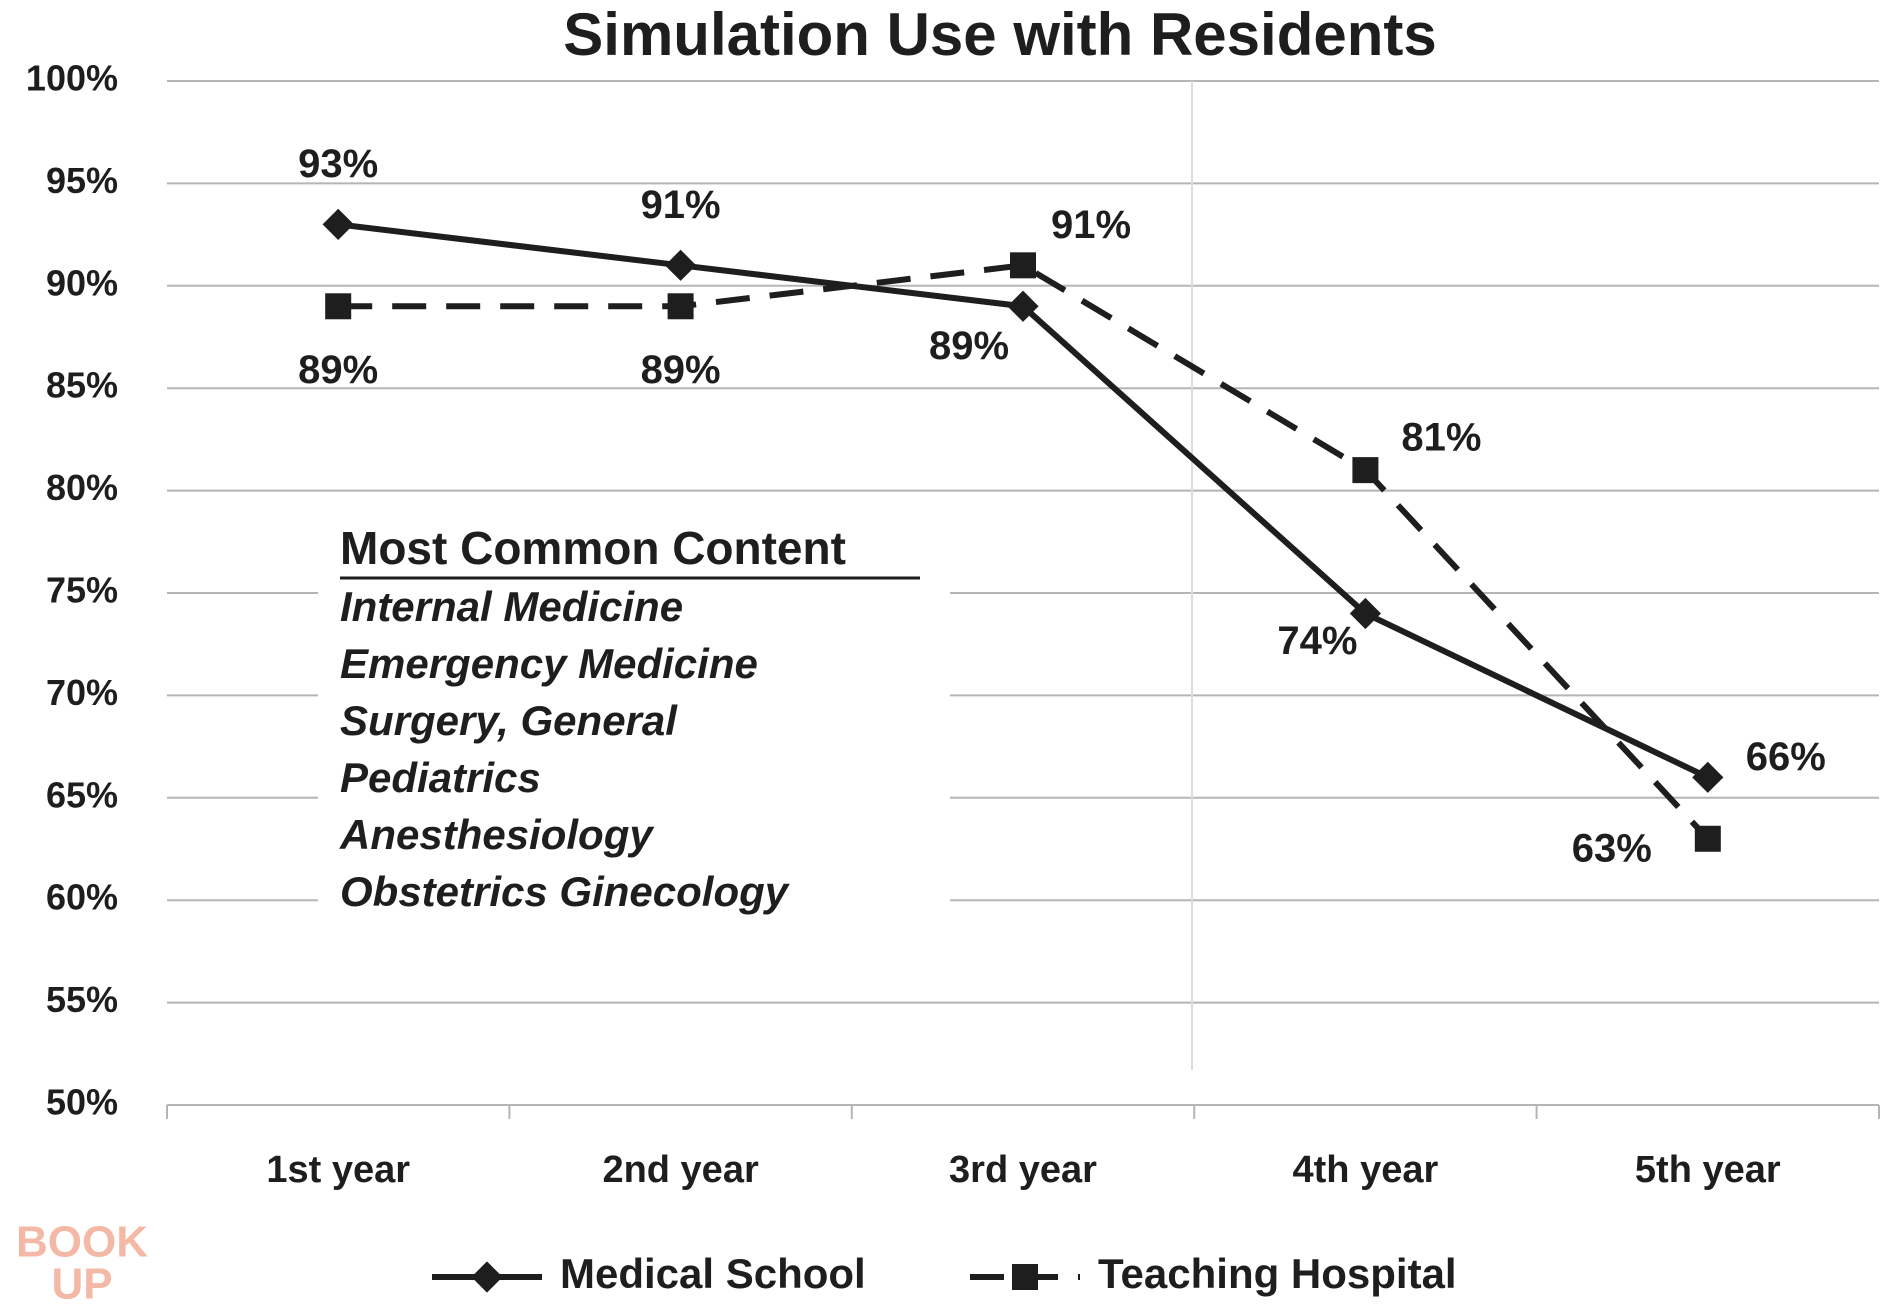  What do you see at coordinates (713, 1273) in the screenshot?
I see `legend-label: Medical School` at bounding box center [713, 1273].